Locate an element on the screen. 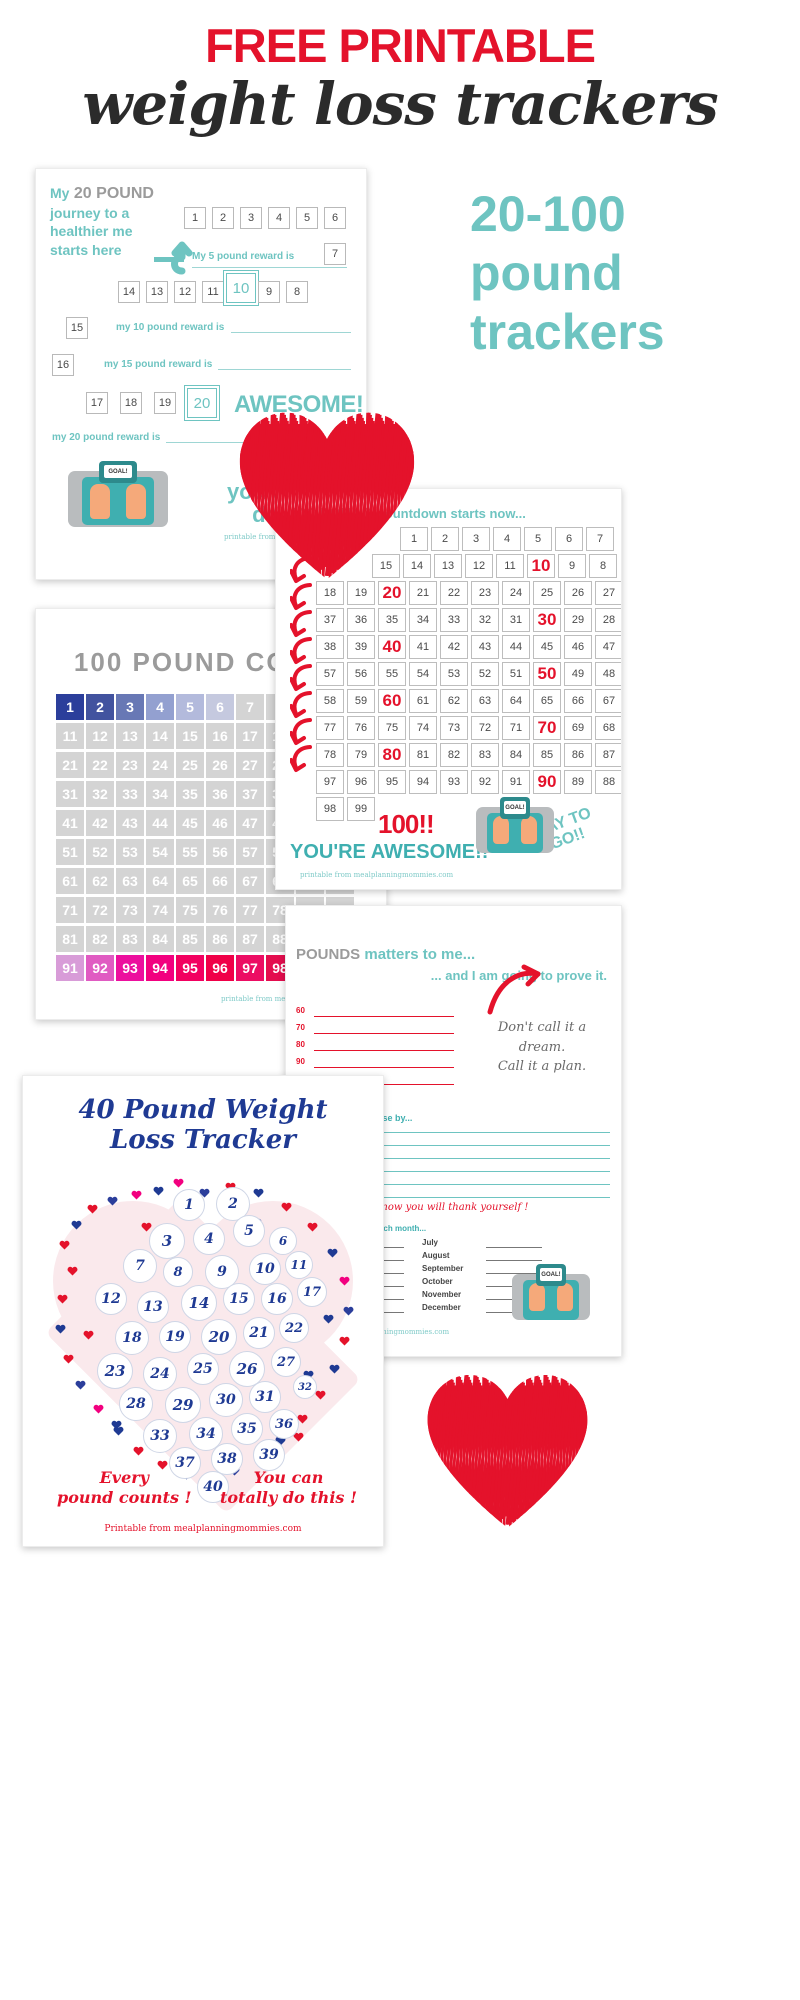 The image size is (800, 2000). countdown-cell-78: 78 is located at coordinates (330, 755).